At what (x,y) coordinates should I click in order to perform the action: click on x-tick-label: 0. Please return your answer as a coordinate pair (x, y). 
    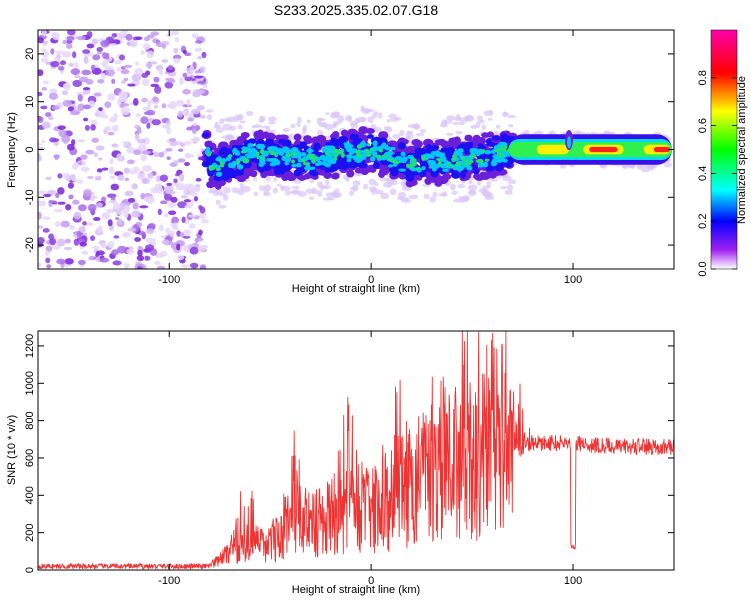
    Looking at the image, I should click on (371, 581).